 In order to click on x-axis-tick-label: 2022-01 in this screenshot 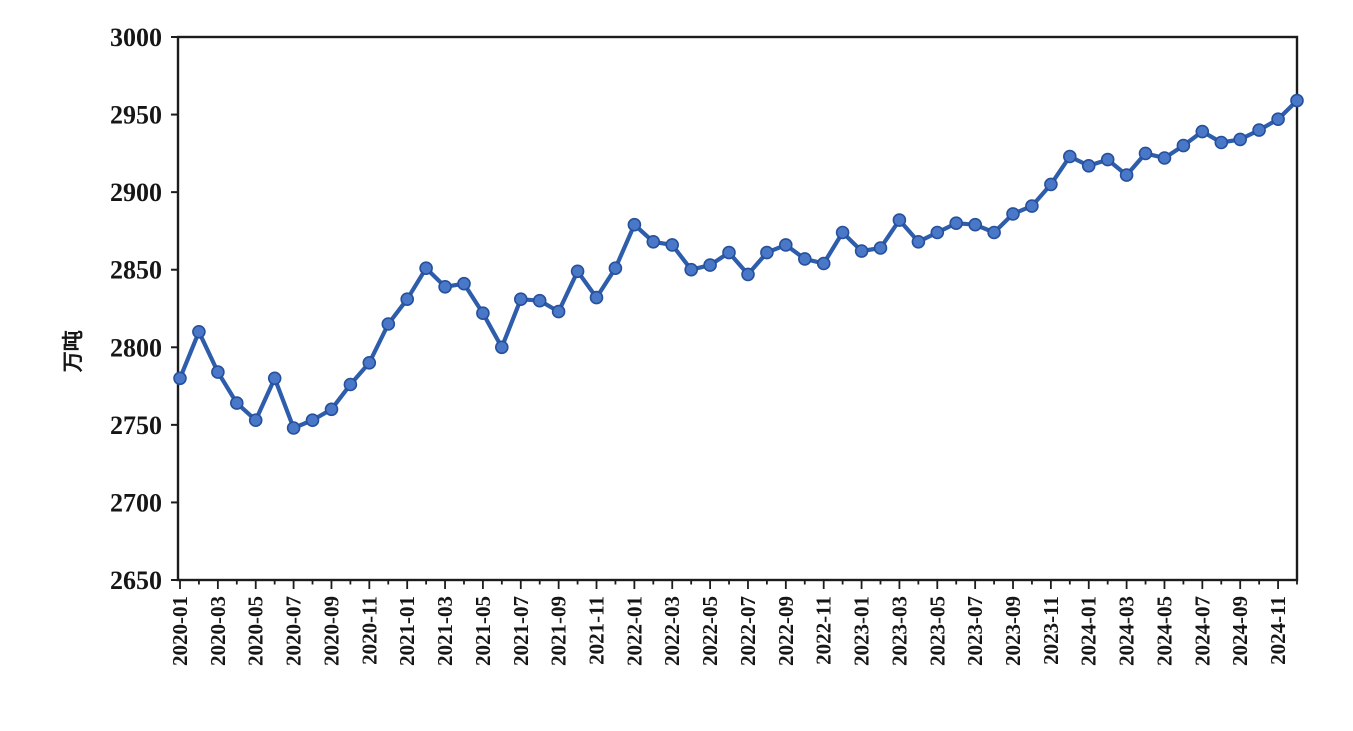, I will do `click(634, 631)`.